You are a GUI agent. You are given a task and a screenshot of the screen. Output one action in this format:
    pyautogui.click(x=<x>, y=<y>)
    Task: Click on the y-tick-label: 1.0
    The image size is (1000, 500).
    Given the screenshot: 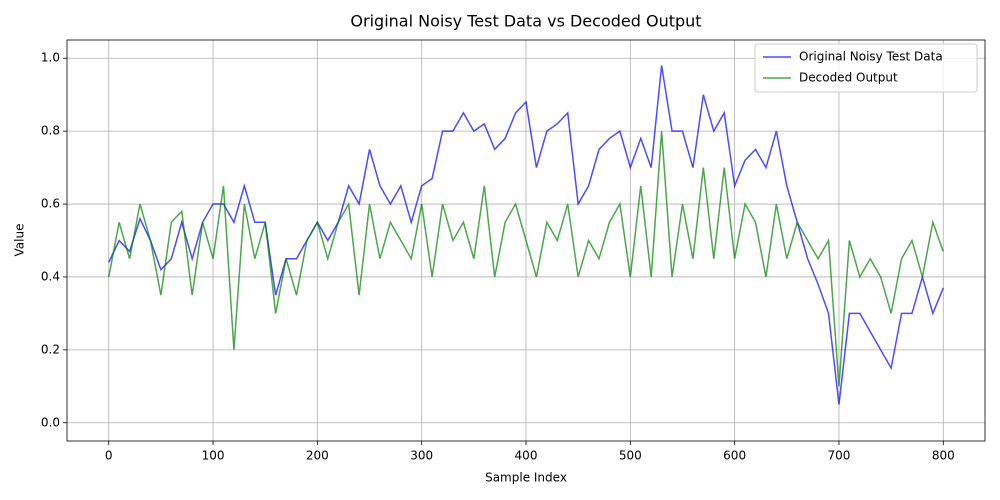 What is the action you would take?
    pyautogui.click(x=50, y=58)
    